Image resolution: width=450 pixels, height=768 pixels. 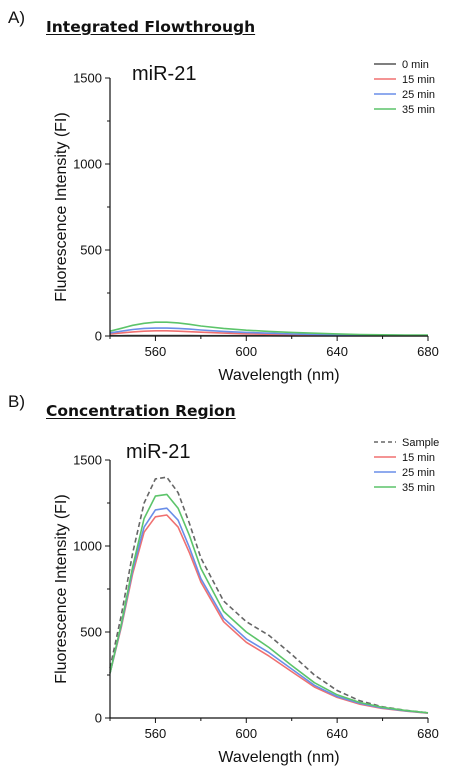 I want to click on a-legend-label-1: 15 min, so click(x=418, y=80).